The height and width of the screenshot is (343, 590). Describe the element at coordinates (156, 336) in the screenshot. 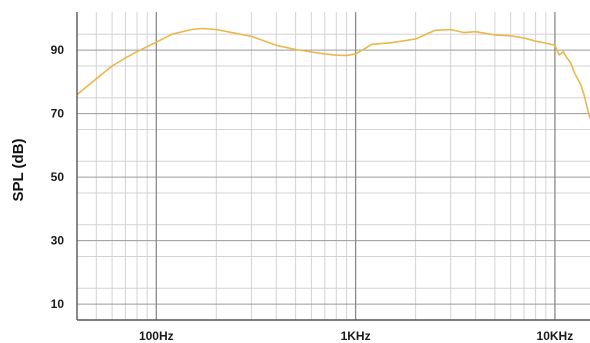

I see `x-tick-label: 100Hz` at that location.